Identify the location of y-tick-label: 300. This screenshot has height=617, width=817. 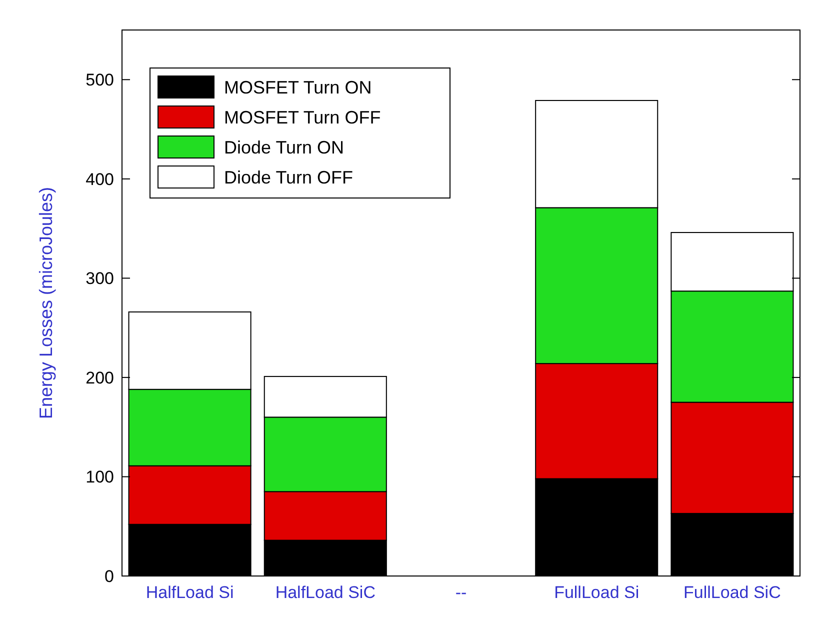
(100, 278).